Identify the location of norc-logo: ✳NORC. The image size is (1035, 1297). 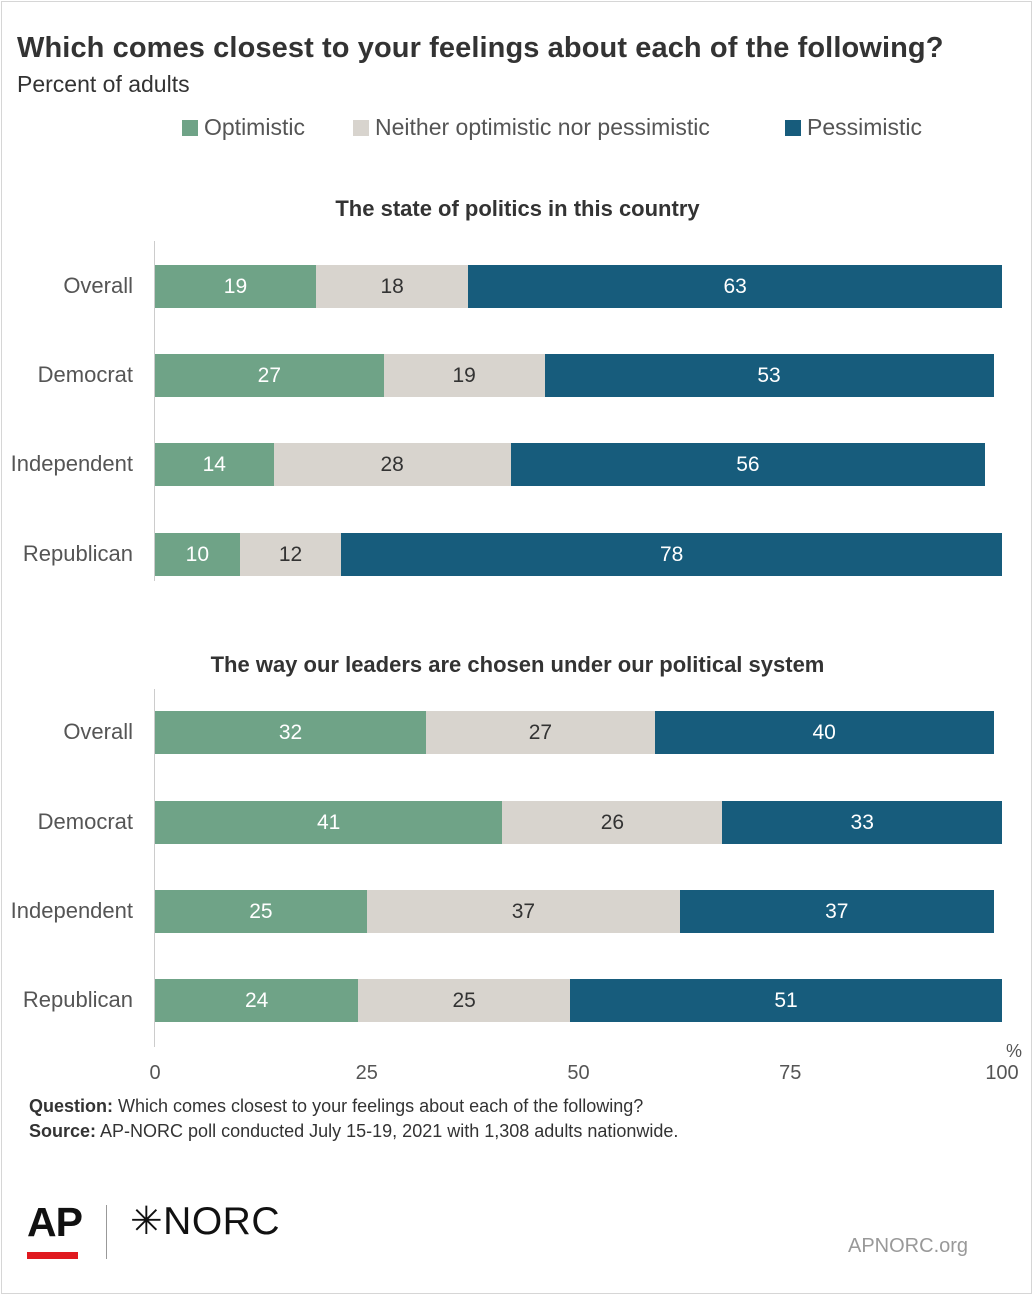
(205, 1221).